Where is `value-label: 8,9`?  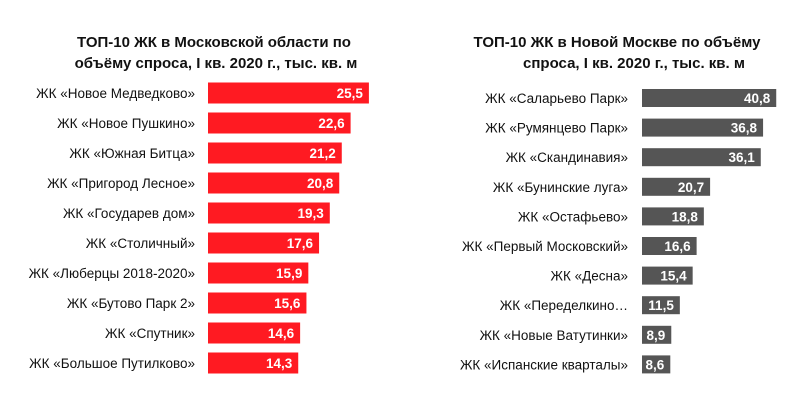
value-label: 8,9 is located at coordinates (655, 335).